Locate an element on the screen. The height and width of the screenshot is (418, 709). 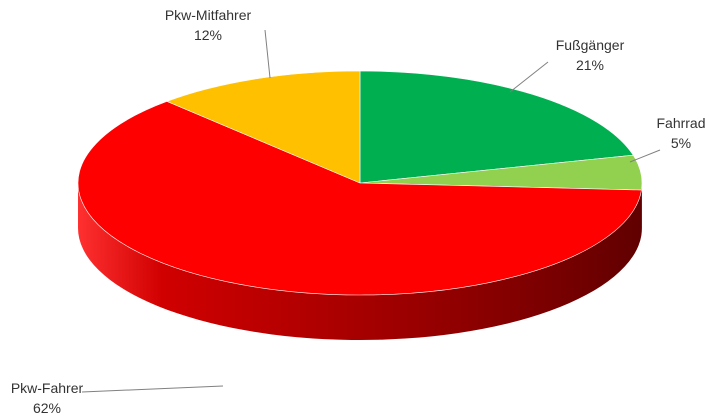
slice-percent-label: 62% is located at coordinates (47, 408).